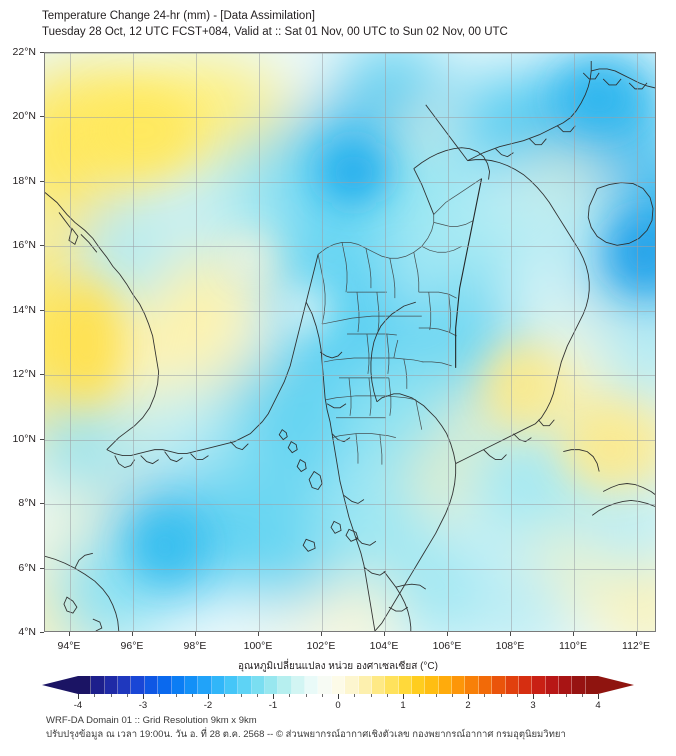 Image resolution: width=676 pixels, height=756 pixels. I want to click on x-axis-label-110E: 110°E, so click(573, 646).